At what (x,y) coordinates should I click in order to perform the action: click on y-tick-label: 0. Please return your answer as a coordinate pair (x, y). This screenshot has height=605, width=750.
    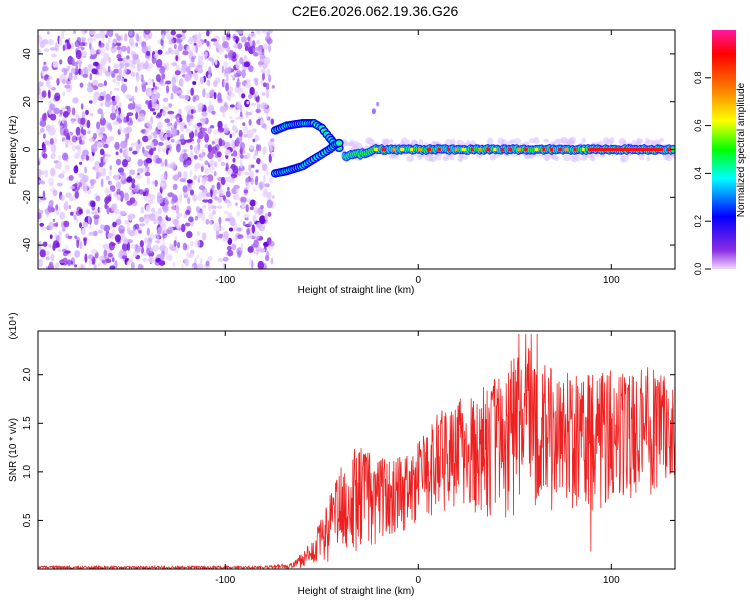
    Looking at the image, I should click on (27, 149).